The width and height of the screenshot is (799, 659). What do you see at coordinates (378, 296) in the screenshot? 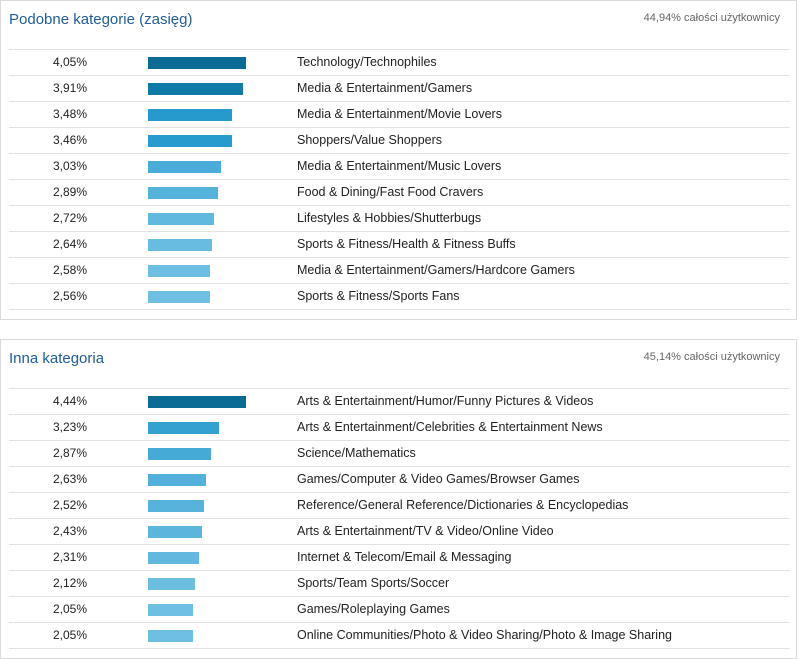
I see `category-label: Sports & Fitness/Sports Fans` at bounding box center [378, 296].